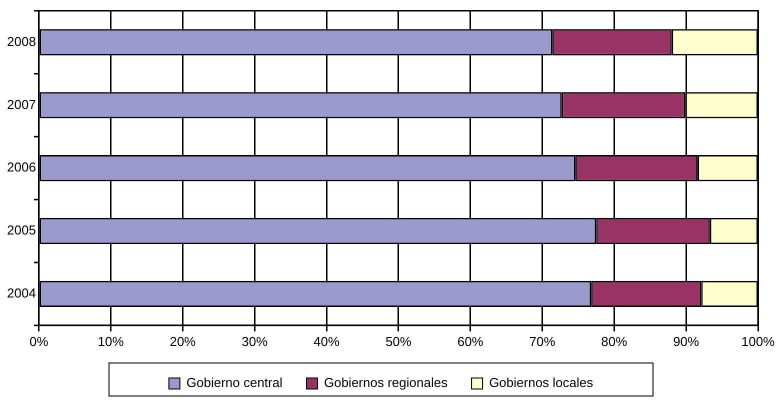  What do you see at coordinates (21, 167) in the screenshot?
I see `y-tick-label: 2006` at bounding box center [21, 167].